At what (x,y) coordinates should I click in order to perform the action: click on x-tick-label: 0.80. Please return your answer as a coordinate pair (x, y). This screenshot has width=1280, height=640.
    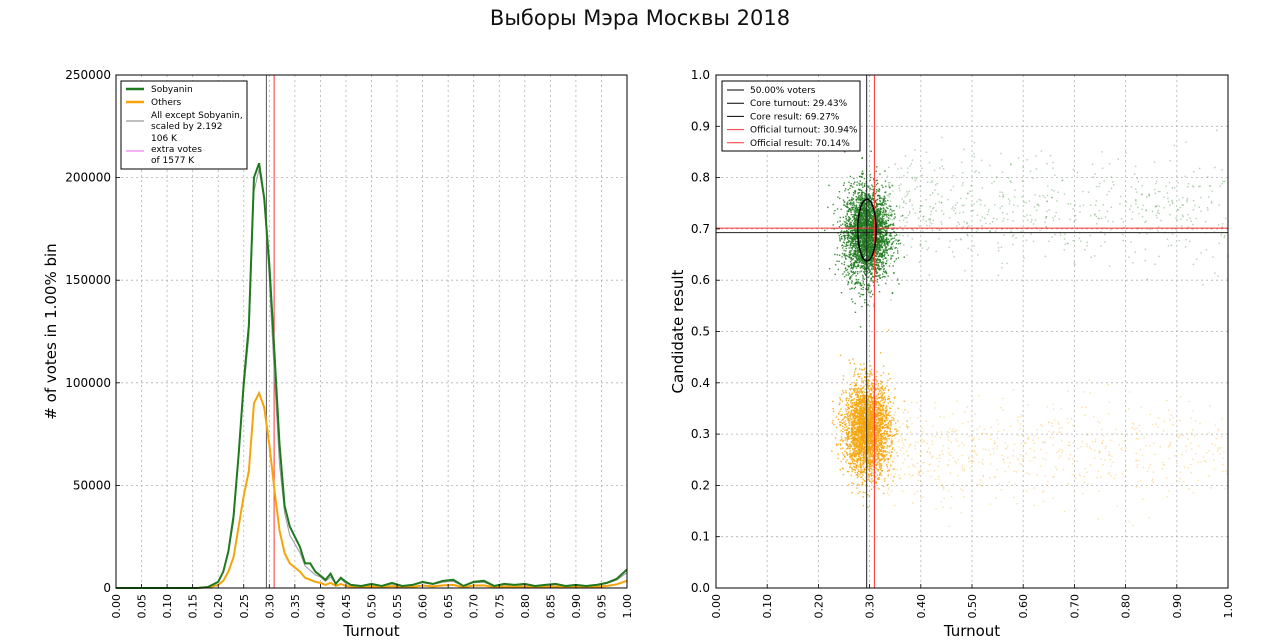
    Looking at the image, I should click on (525, 606).